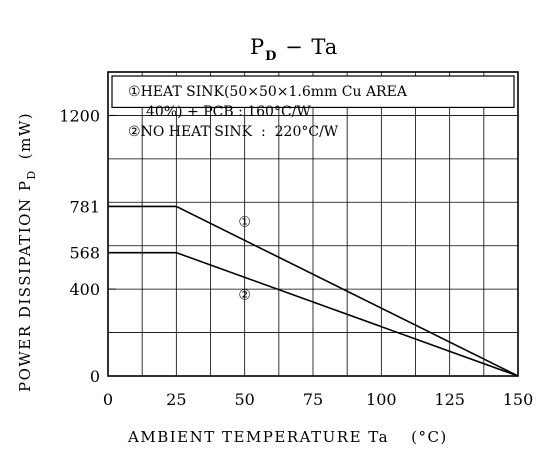  Describe the element at coordinates (84, 206) in the screenshot. I see `y-tick-label-3: 781` at that location.